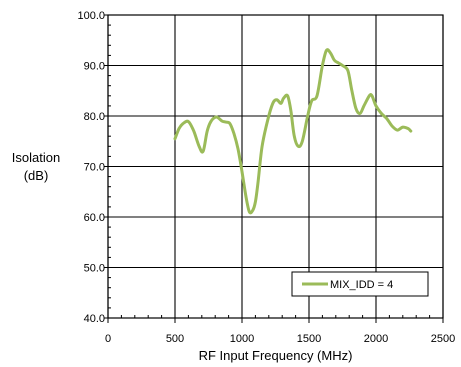 This screenshot has width=461, height=367. I want to click on y-axis-tick-labels: 40.0 50.0 60.0 70.0 80.0 90.0 100.0, so click(91, 167).